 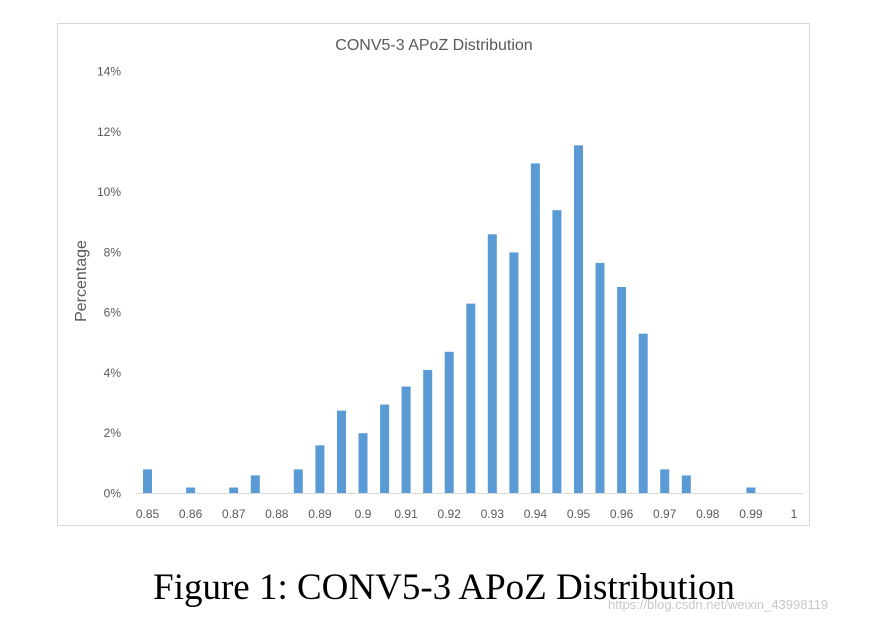 I want to click on bar-0.91, so click(x=406, y=440).